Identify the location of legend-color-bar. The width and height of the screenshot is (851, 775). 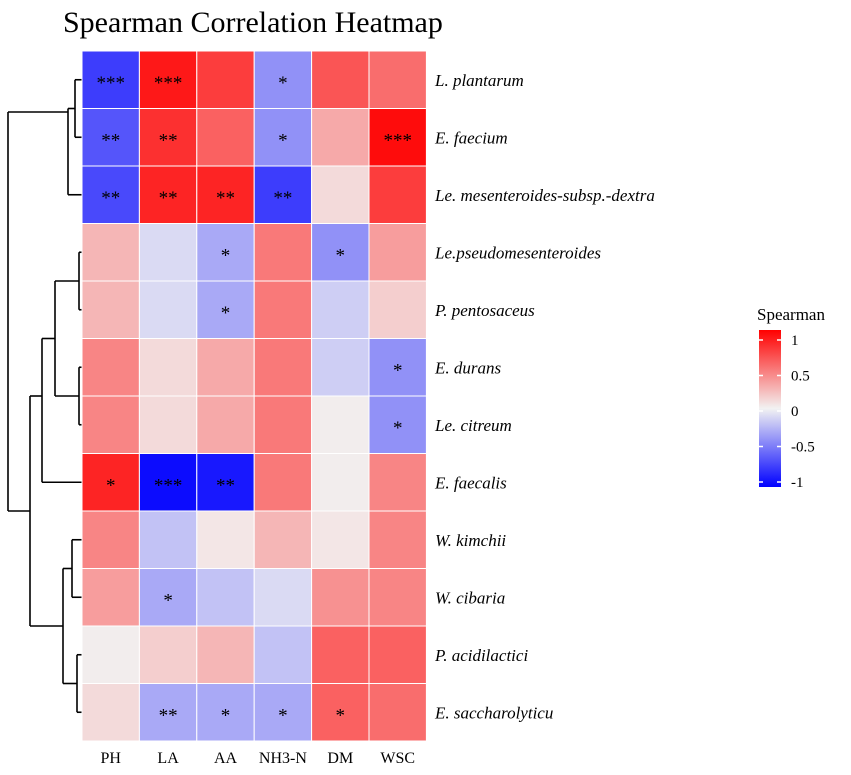
(770, 408).